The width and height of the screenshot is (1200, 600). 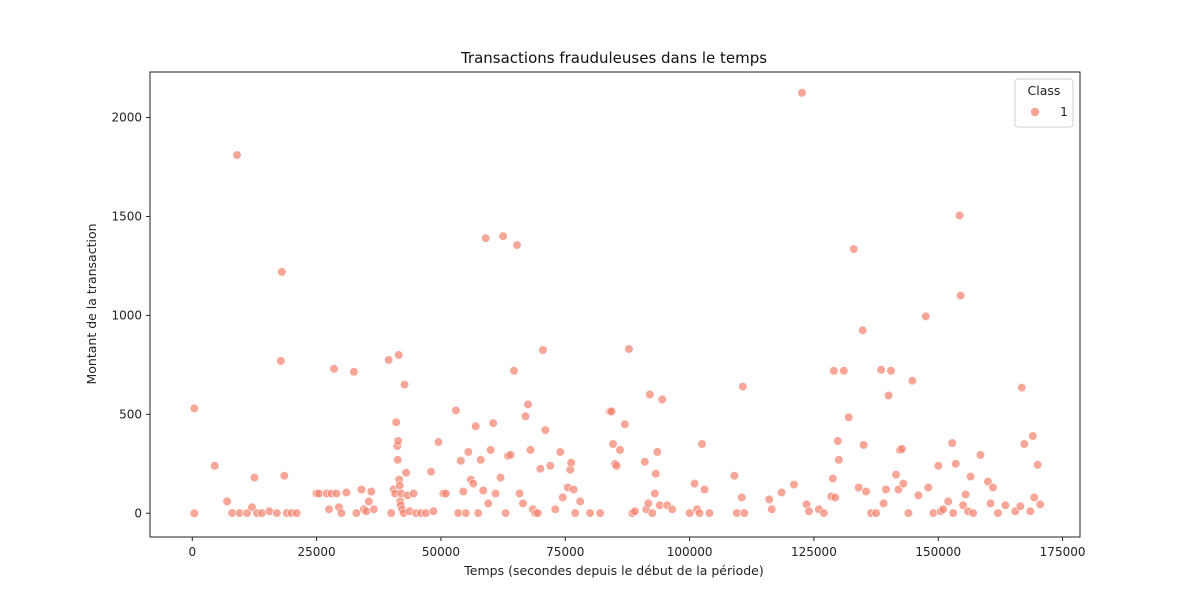 What do you see at coordinates (130, 414) in the screenshot?
I see `y-tick-label: 500` at bounding box center [130, 414].